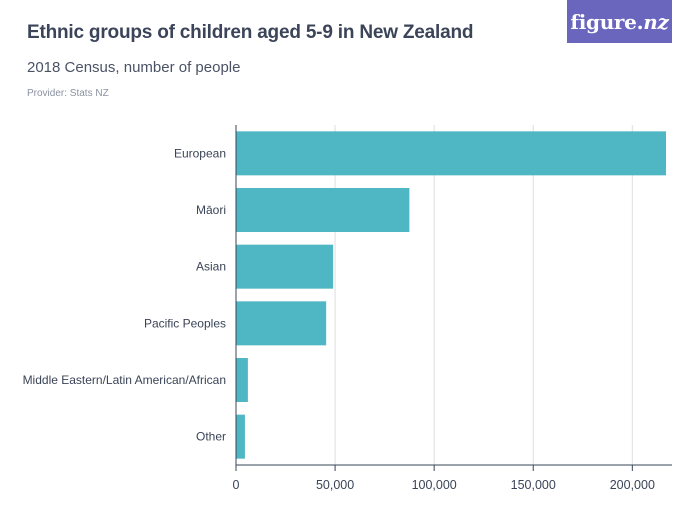  Describe the element at coordinates (68, 93) in the screenshot. I see `data-provider: Provider: Stats NZ` at that location.